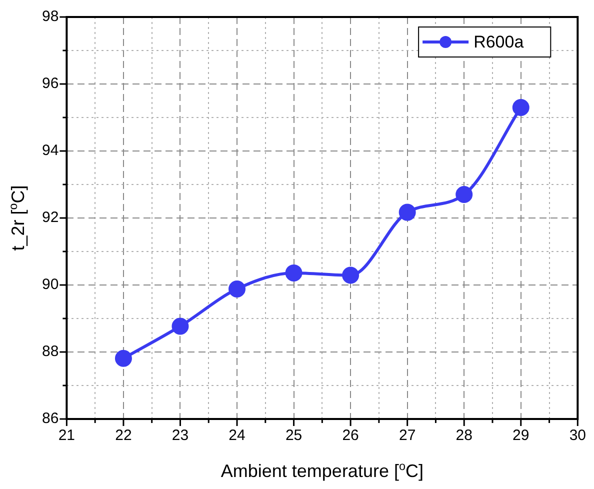 The image size is (594, 489). What do you see at coordinates (17, 218) in the screenshot?
I see `y-axis-title: t_2r [oC]` at bounding box center [17, 218].